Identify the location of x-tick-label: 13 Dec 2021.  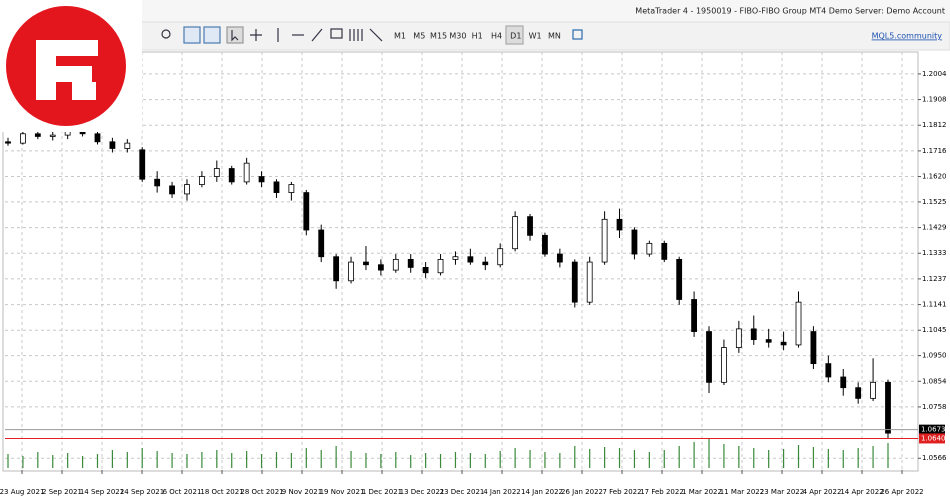
(422, 492).